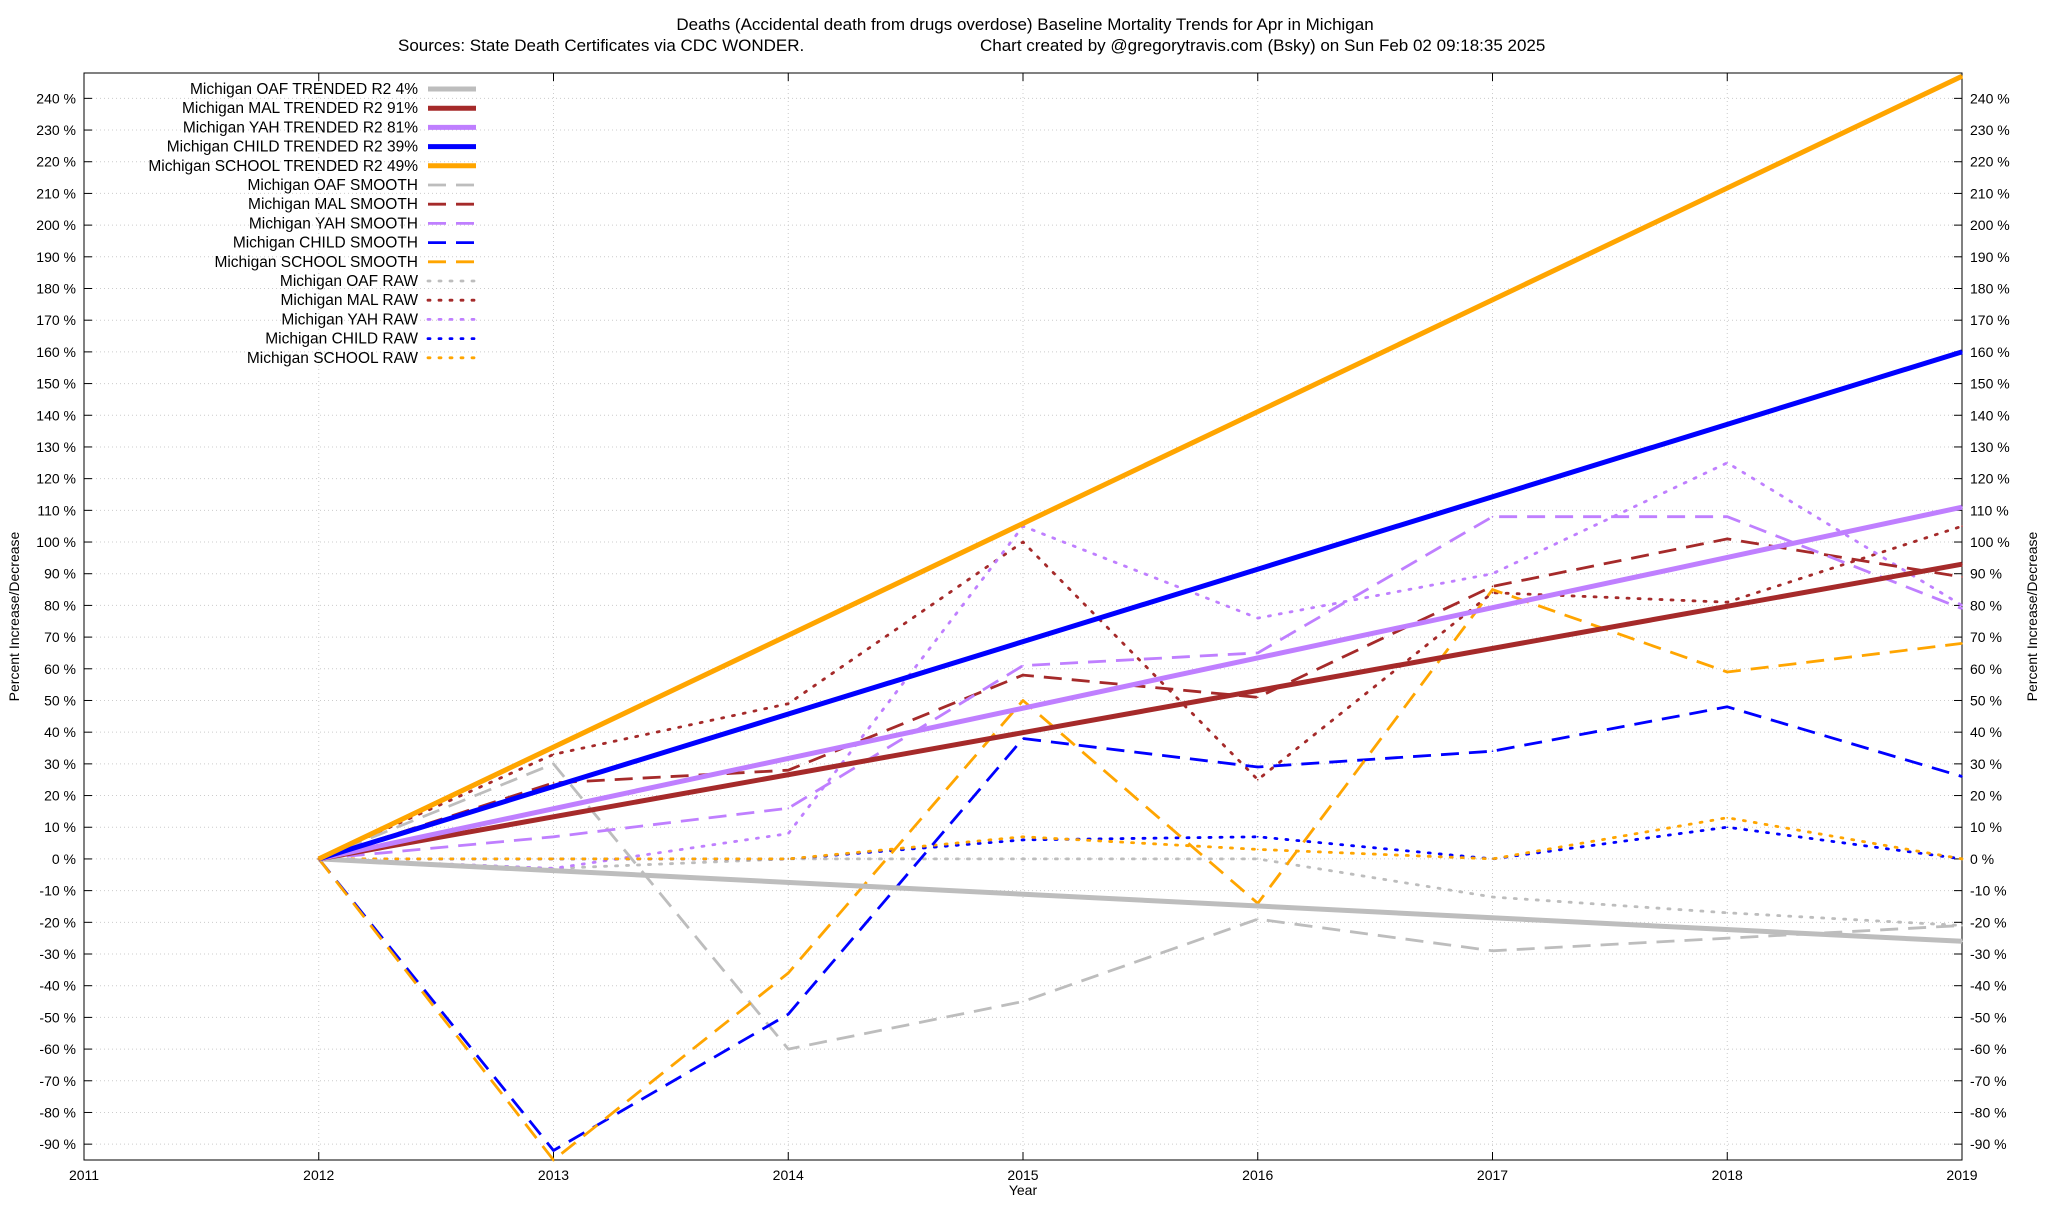 The height and width of the screenshot is (1205, 2048). Describe the element at coordinates (57, 1017) in the screenshot. I see `y-tick-label-left: -50 %` at that location.